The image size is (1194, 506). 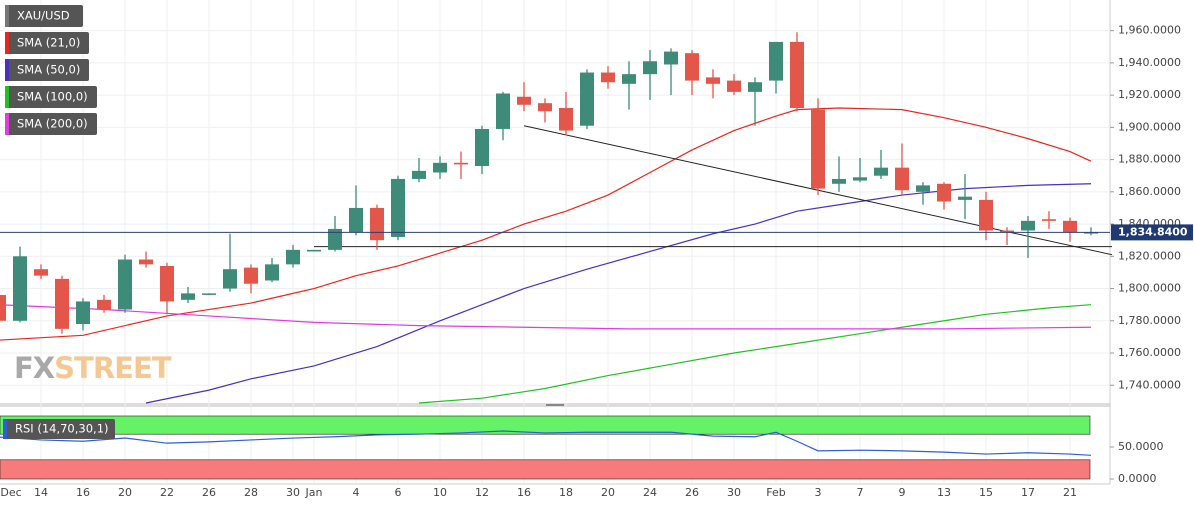 What do you see at coordinates (1149, 94) in the screenshot?
I see `y-tick-label: 1,920.0000` at bounding box center [1149, 94].